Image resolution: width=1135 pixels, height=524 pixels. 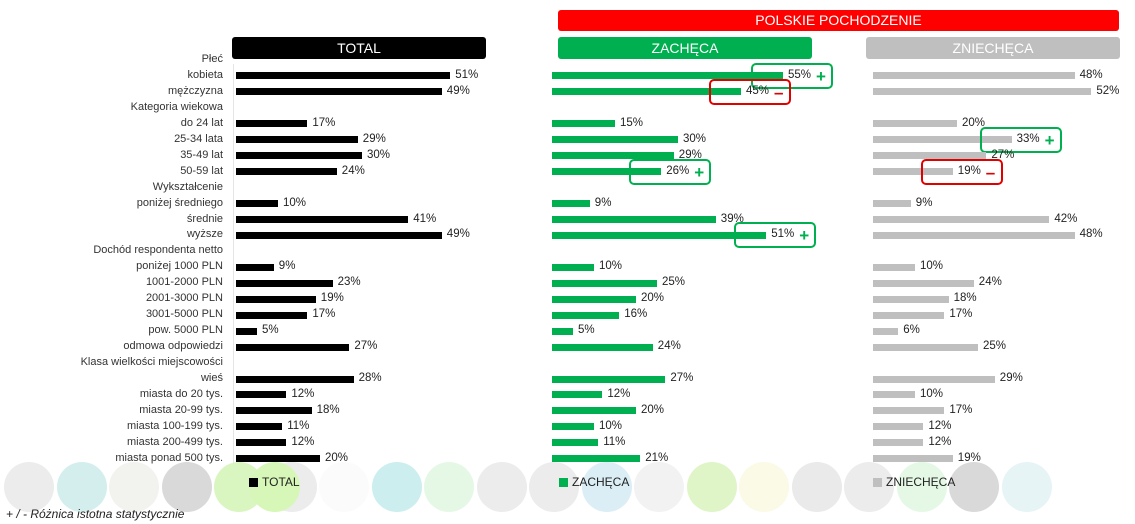 What do you see at coordinates (298, 425) in the screenshot?
I see `value-label-total: 11%` at bounding box center [298, 425].